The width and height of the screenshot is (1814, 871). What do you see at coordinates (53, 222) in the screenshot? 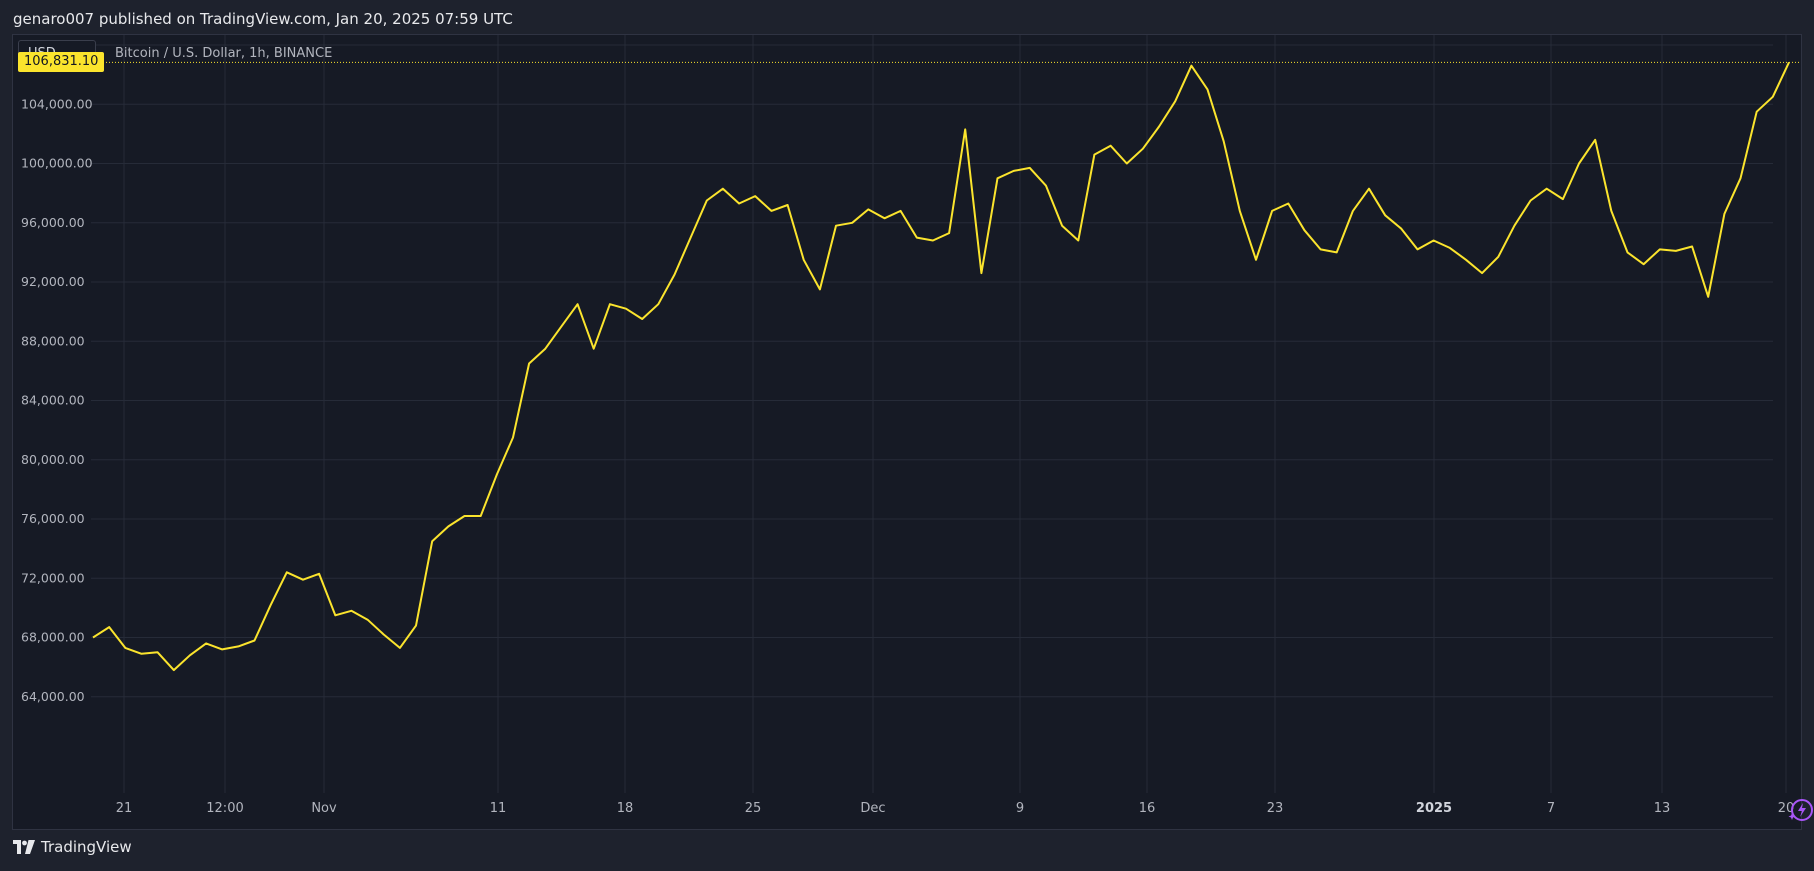
I see `y-tick-label: 96,000.00` at bounding box center [53, 222].